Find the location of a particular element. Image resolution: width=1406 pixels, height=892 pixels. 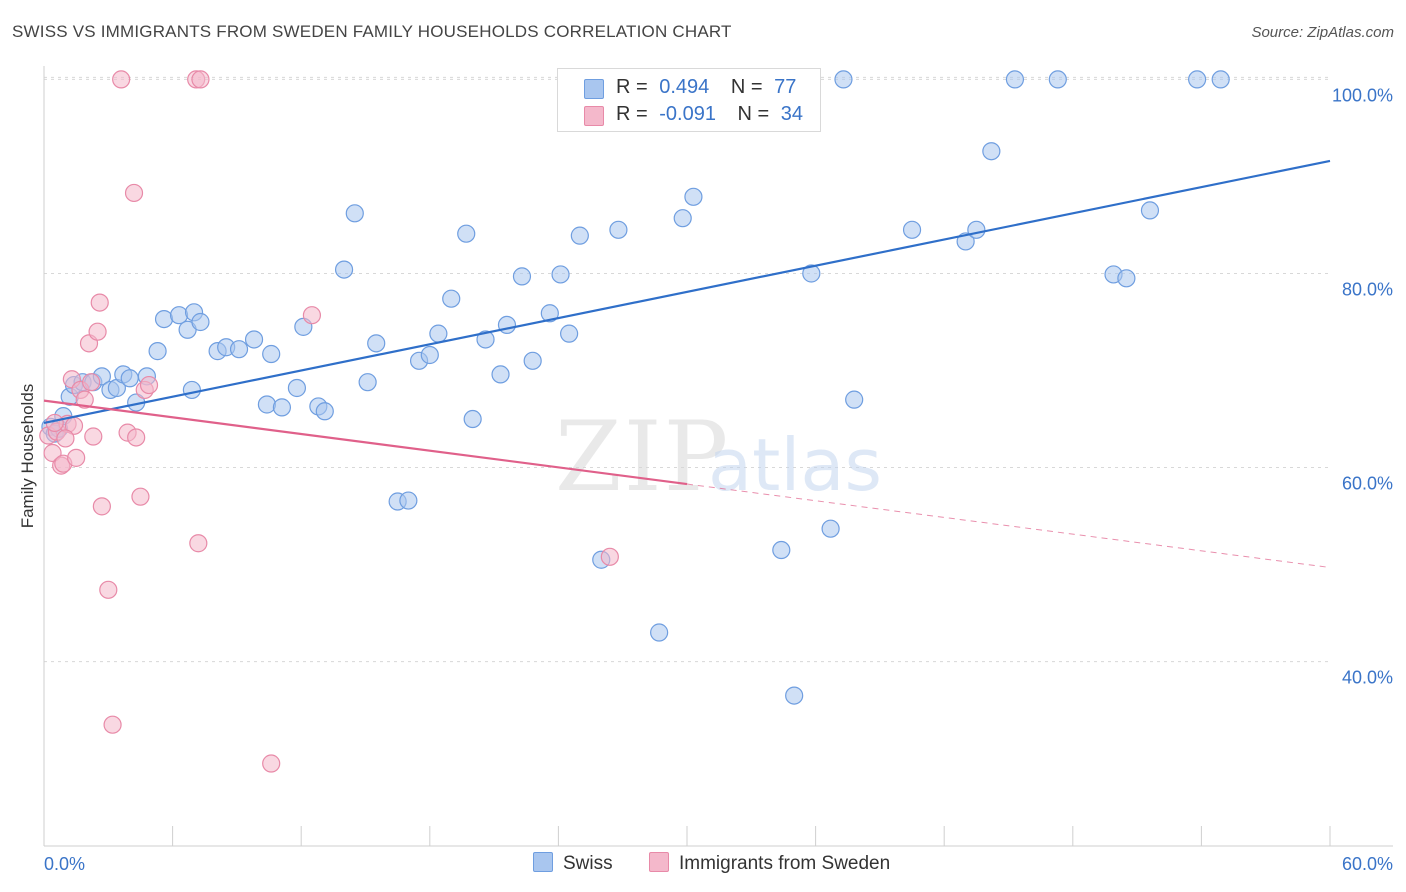

watermark: ZIP atlas is located at coordinates (718, 457).